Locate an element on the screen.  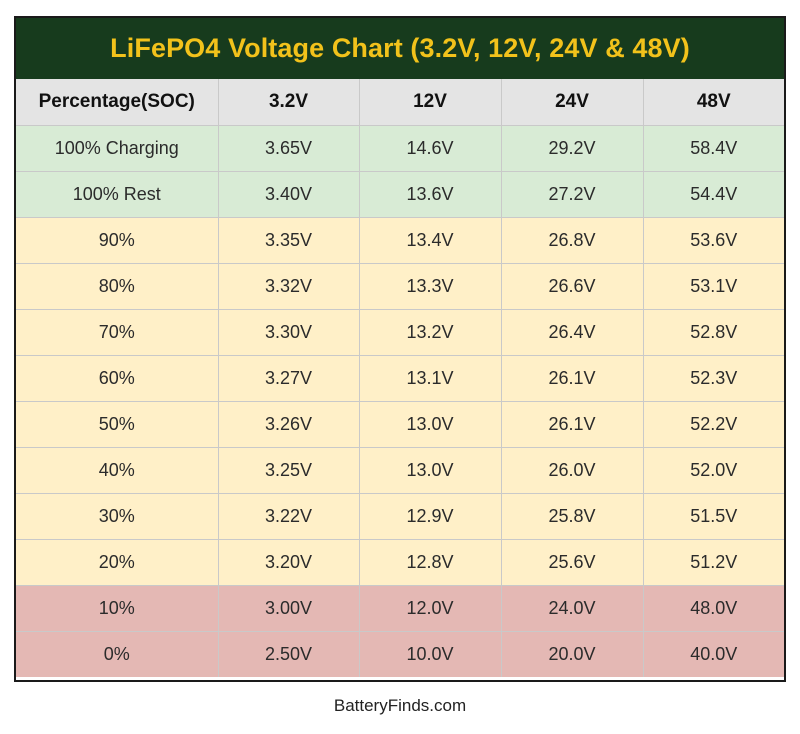
voltage-cell-48v: 51.2V is located at coordinates (713, 562).